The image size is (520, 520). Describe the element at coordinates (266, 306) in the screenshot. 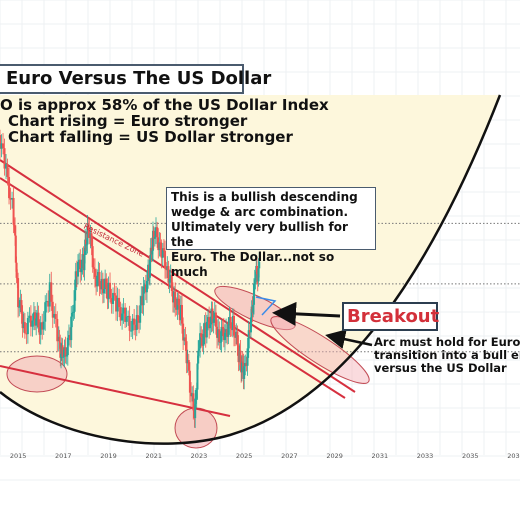

I see `projection-mark` at that location.